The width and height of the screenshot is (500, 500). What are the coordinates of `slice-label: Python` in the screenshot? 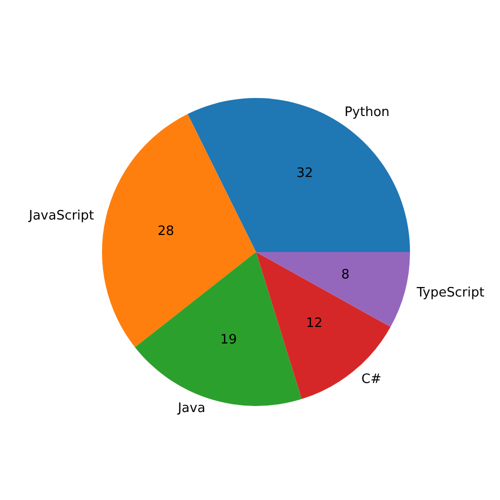 It's located at (367, 112).